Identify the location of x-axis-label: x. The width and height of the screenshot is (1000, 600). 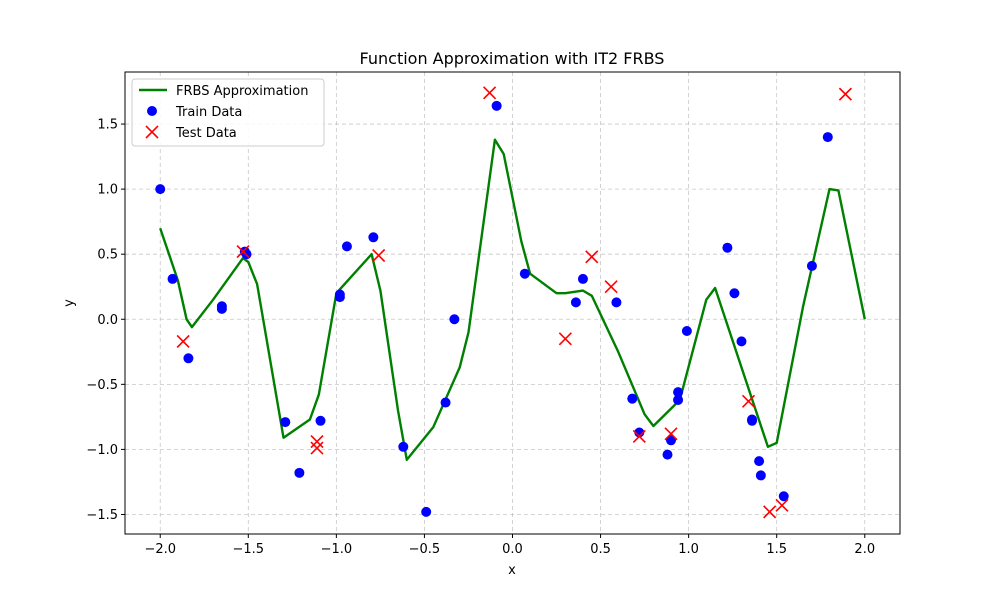
(512, 570).